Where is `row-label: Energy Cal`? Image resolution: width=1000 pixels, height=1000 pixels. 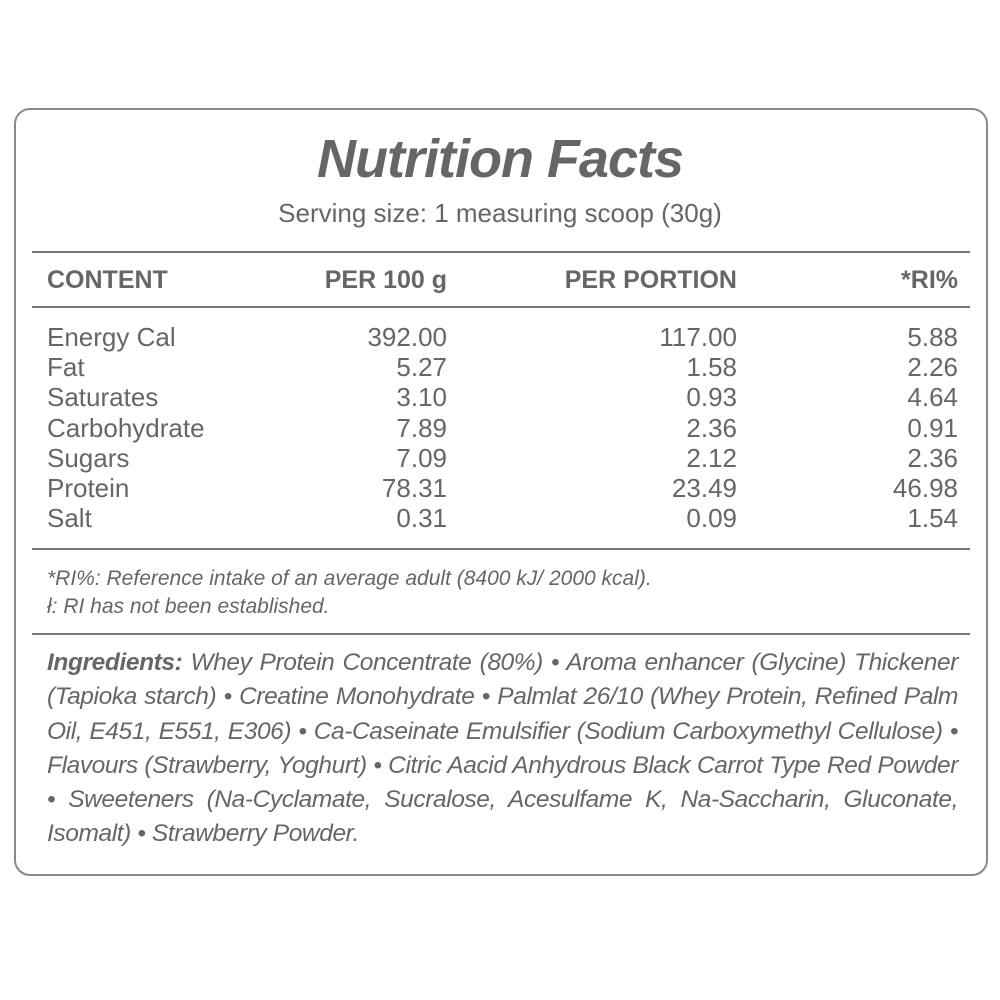 row-label: Energy Cal is located at coordinates (111, 337).